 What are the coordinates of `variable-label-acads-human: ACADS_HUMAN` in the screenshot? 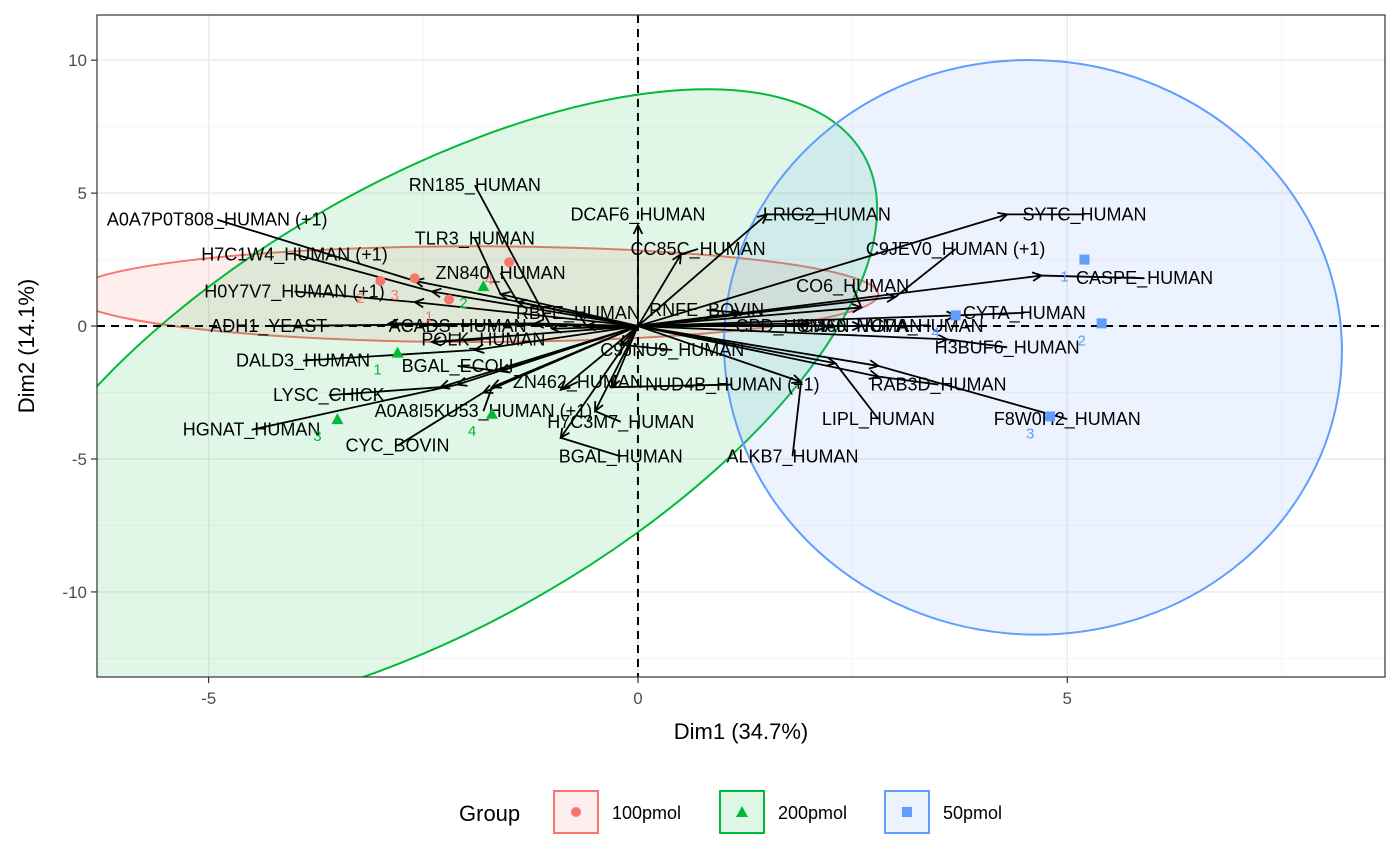 It's located at (458, 326).